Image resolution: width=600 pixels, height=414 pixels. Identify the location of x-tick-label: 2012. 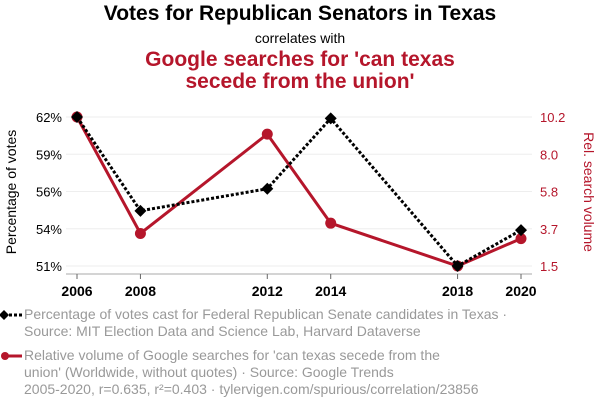
(267, 291).